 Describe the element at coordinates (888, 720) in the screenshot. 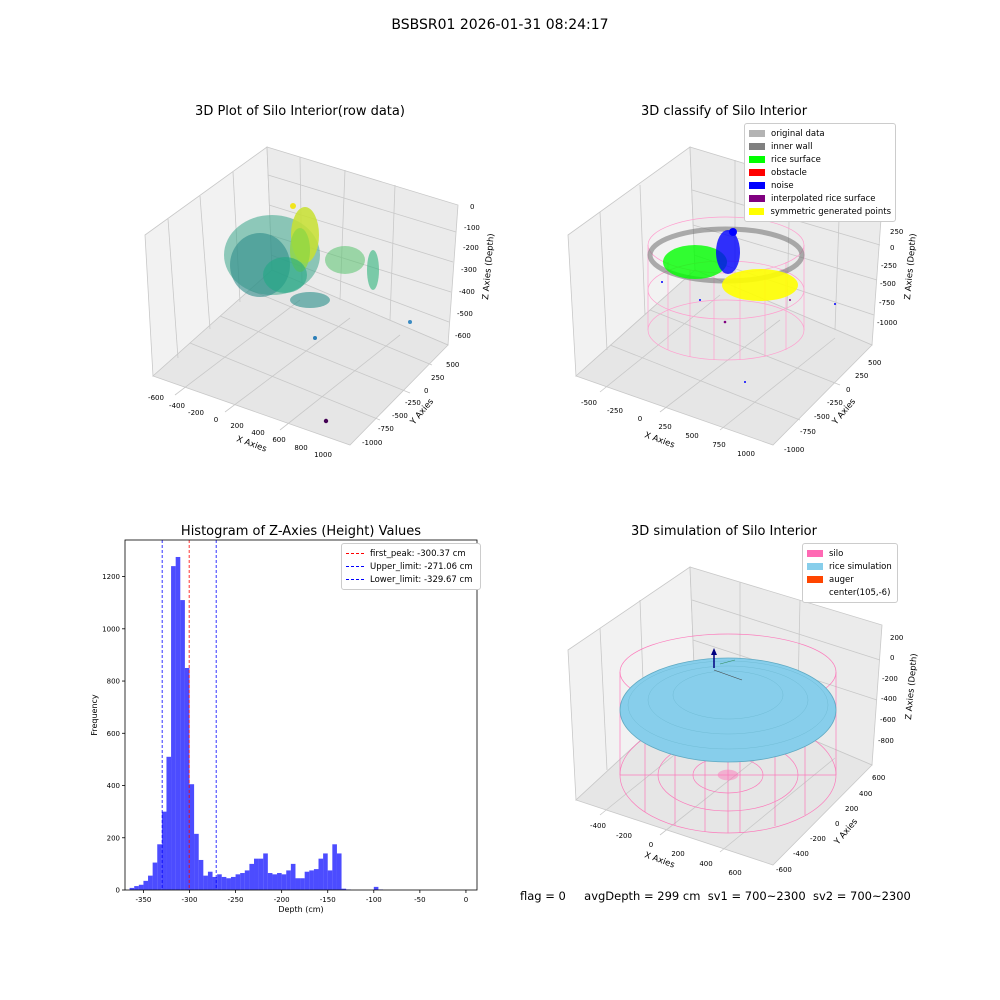

I see `simulation-z-tick: -600` at that location.